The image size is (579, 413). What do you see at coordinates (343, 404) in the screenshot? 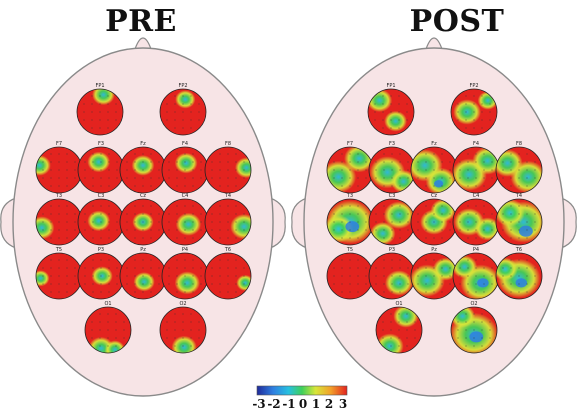
I see `colorbar-tick-label: 3` at bounding box center [343, 404].